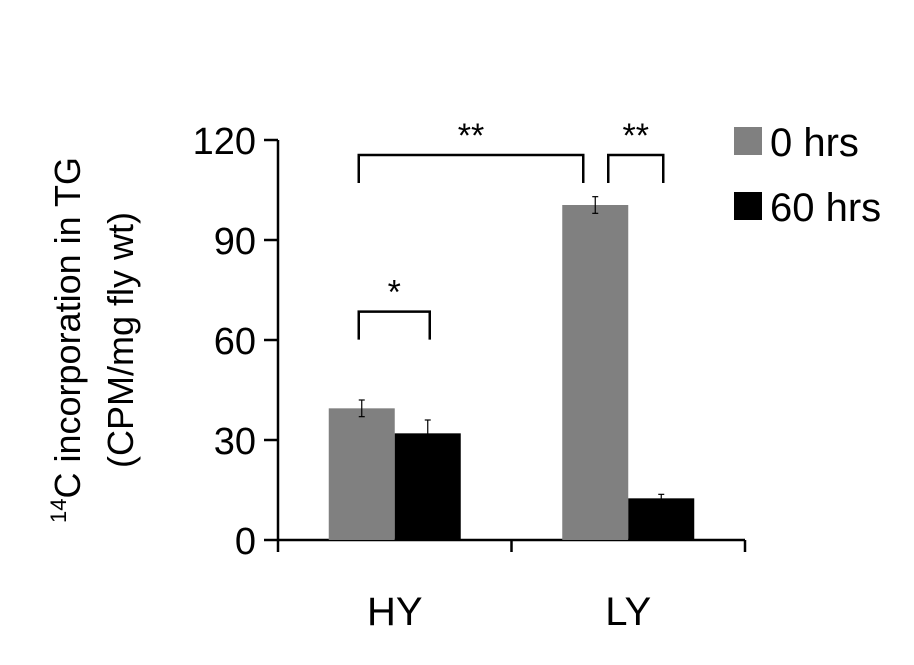  I want to click on significance-brackets: *** **, so click(511, 228).